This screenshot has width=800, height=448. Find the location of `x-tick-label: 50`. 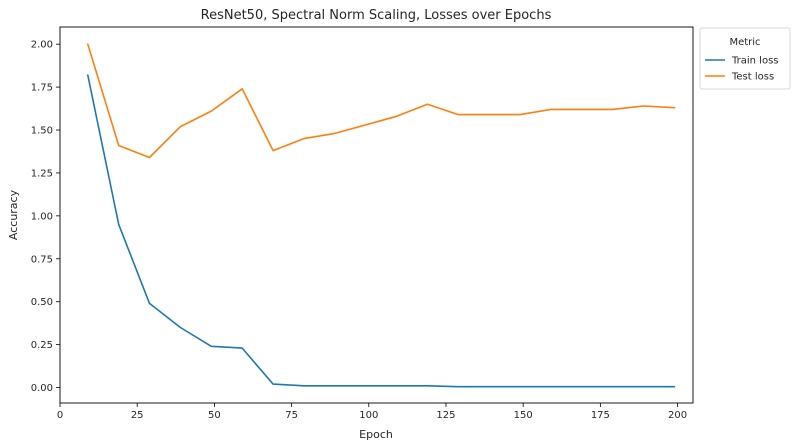

x-tick-label: 50 is located at coordinates (214, 415).